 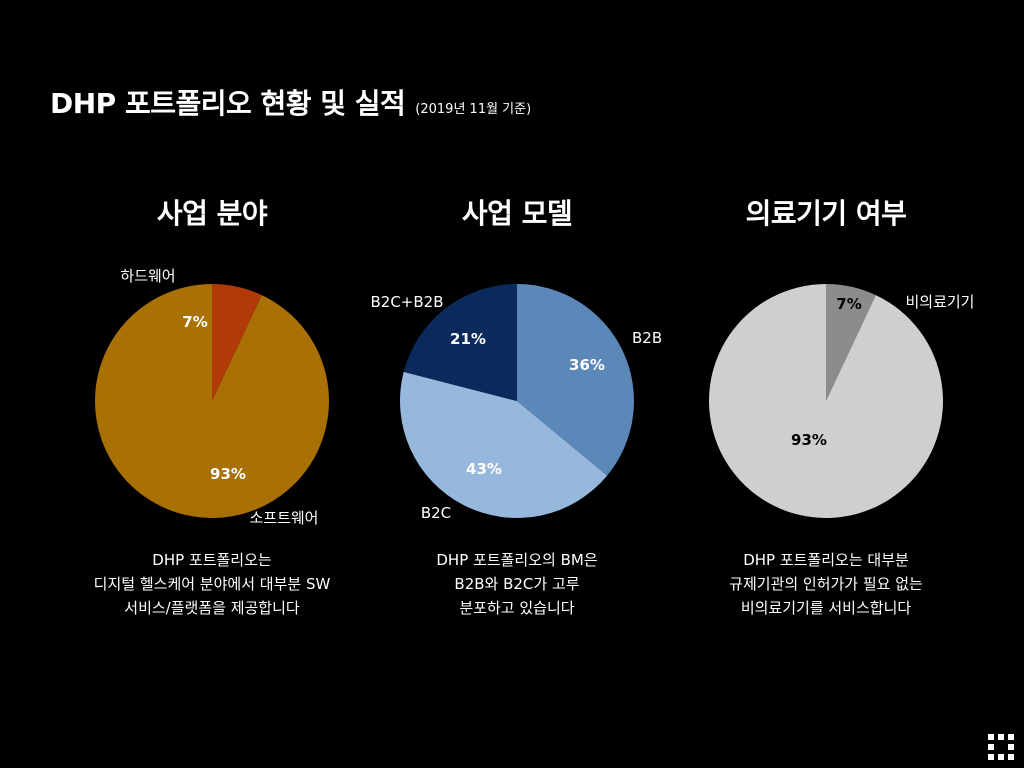 What do you see at coordinates (484, 469) in the screenshot?
I see `pie-value-label: 43%` at bounding box center [484, 469].